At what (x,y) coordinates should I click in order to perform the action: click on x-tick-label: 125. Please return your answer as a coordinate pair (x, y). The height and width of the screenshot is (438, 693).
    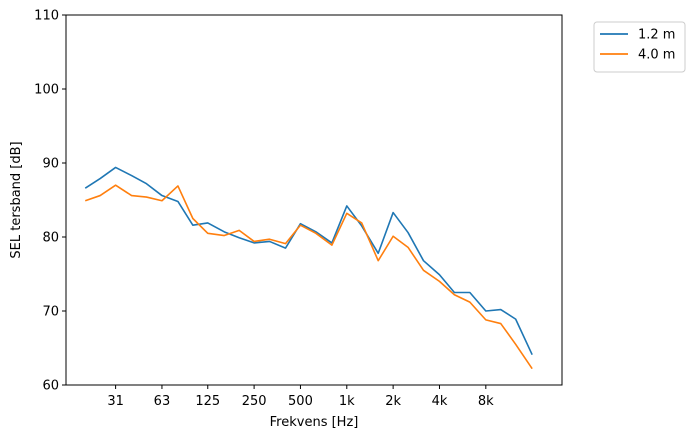
    Looking at the image, I should click on (207, 401).